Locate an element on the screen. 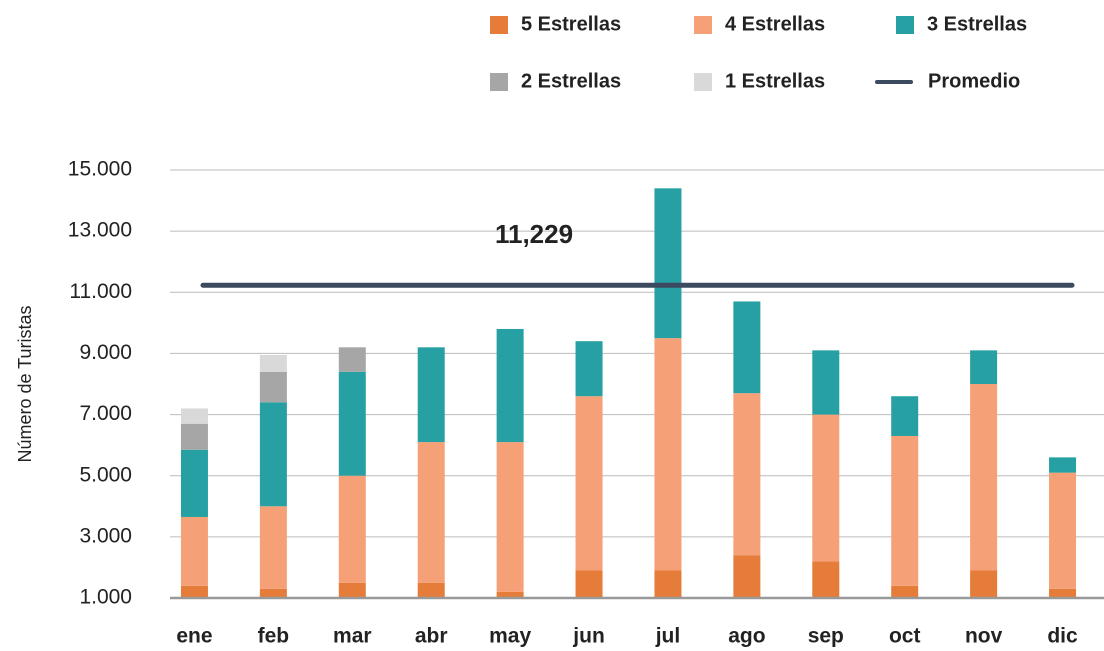  legend-label: 1 Estrellas is located at coordinates (775, 81).